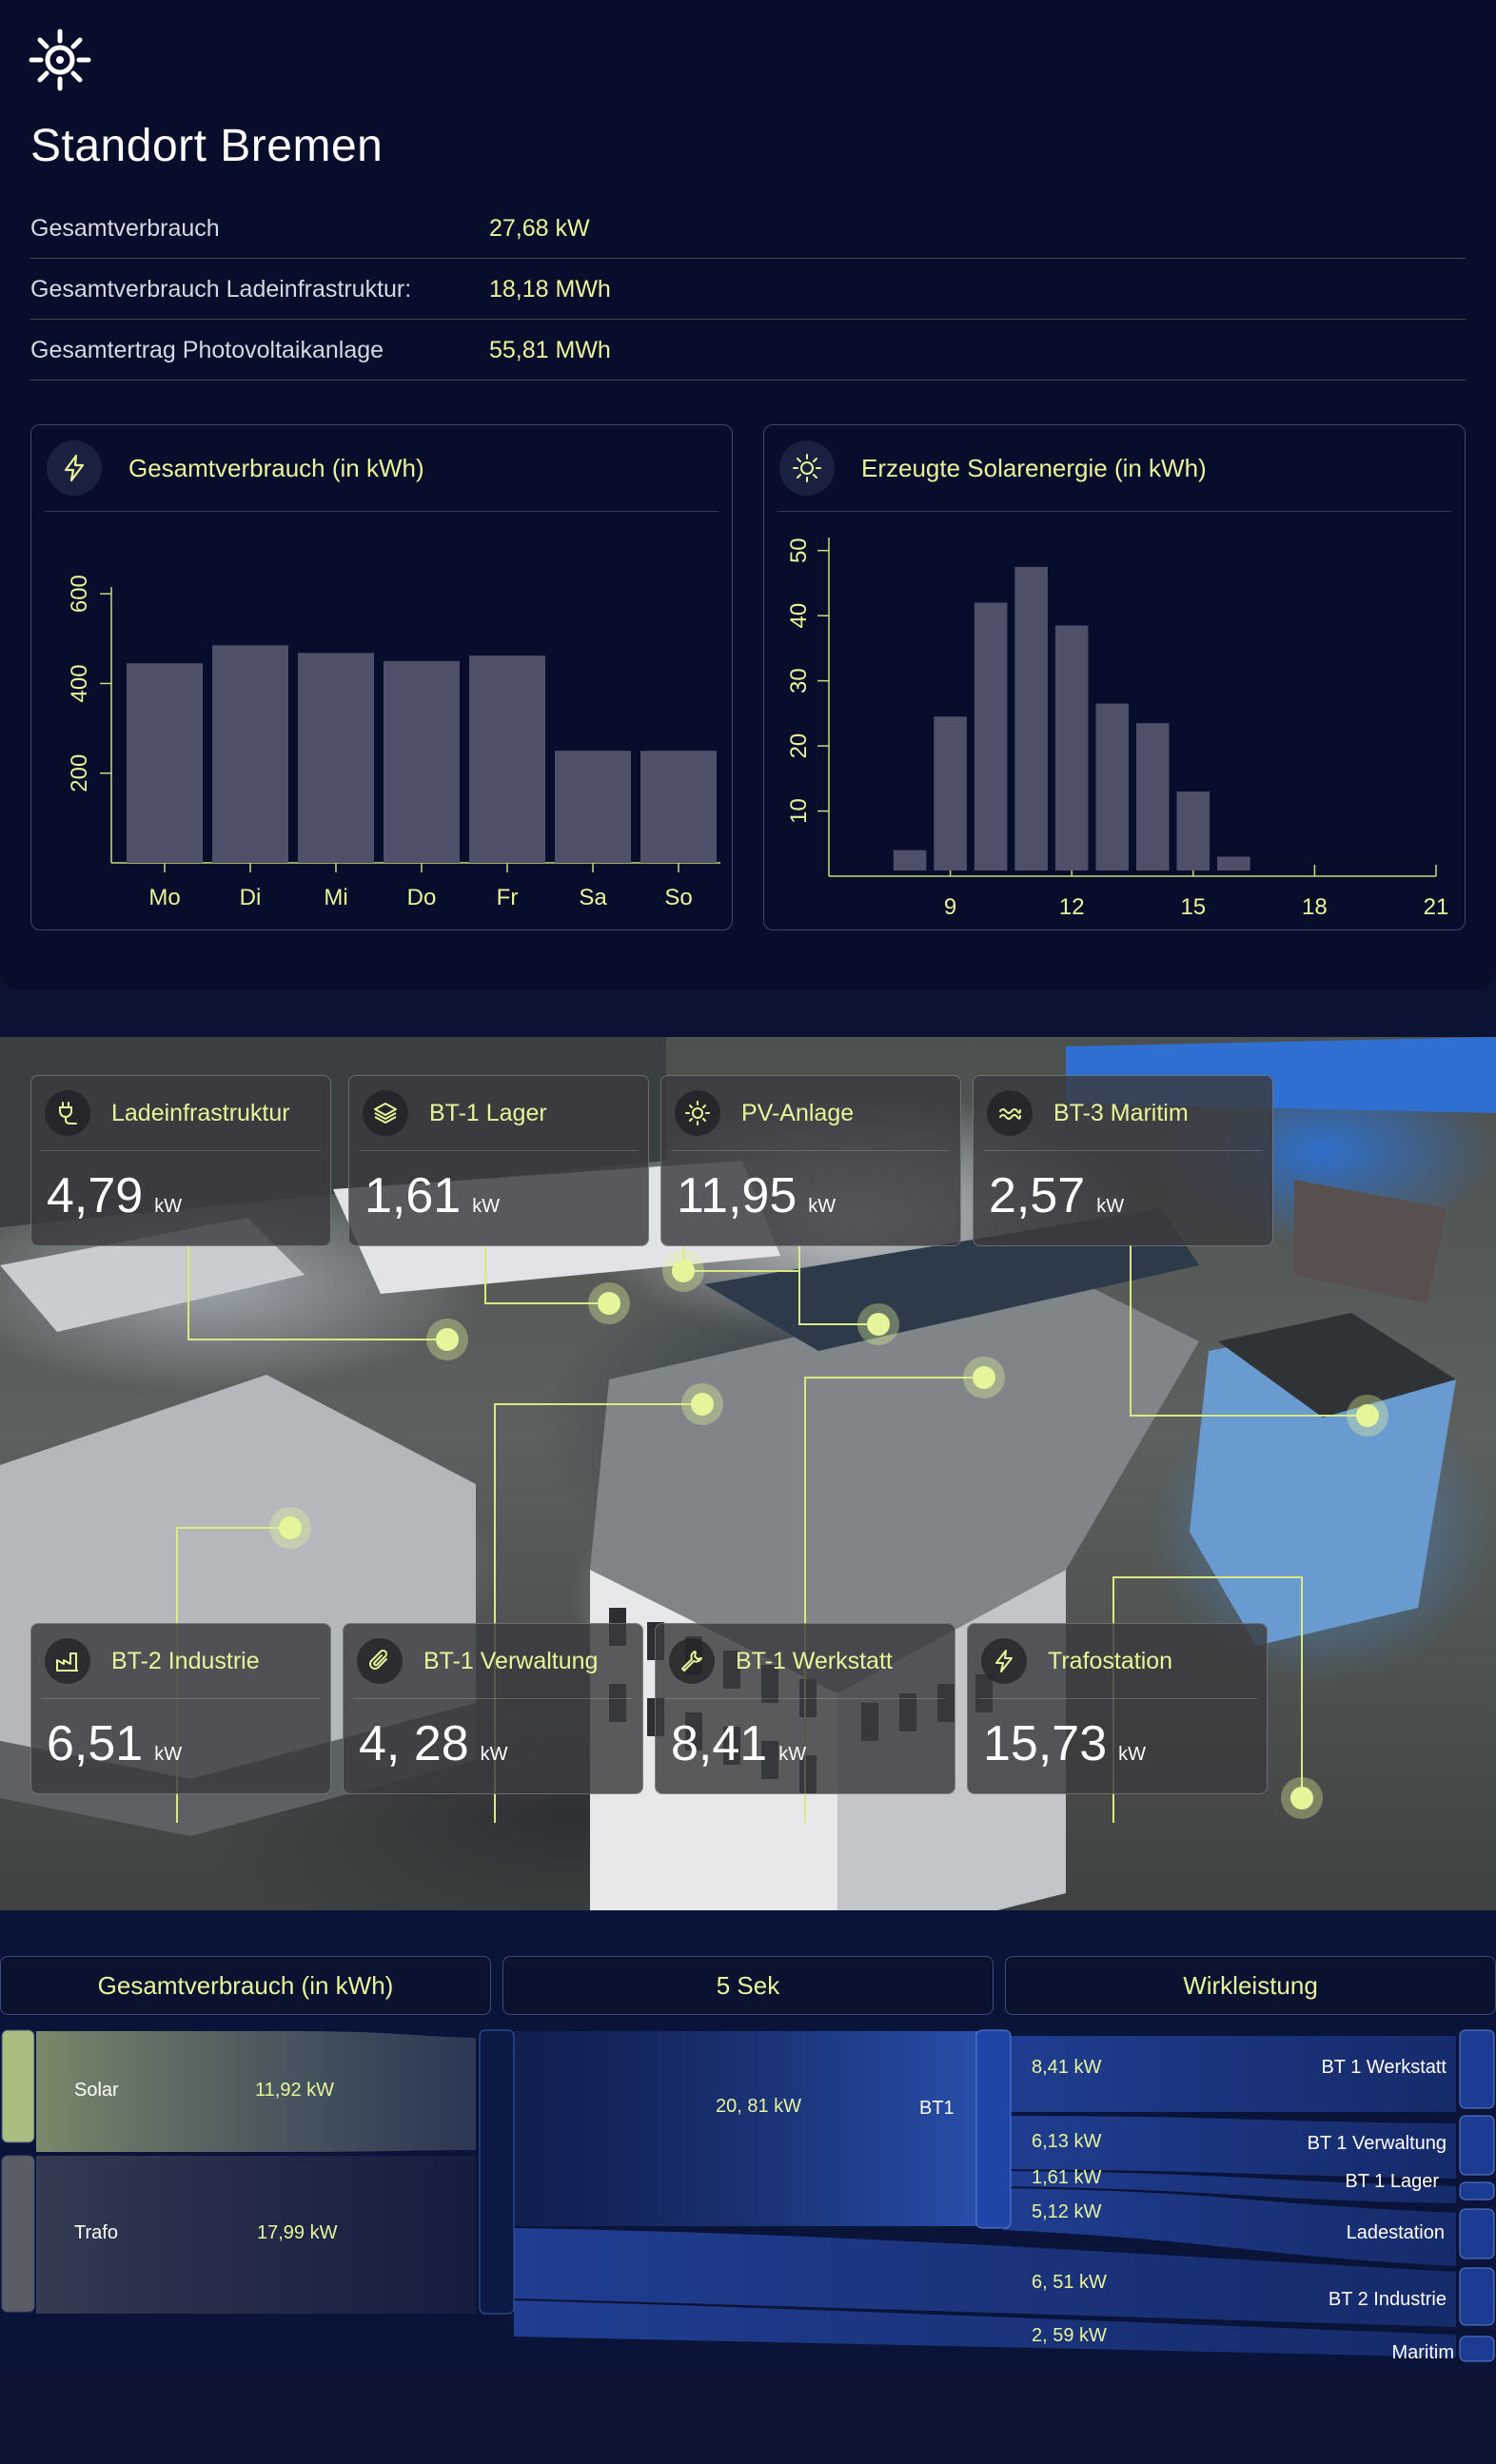 This screenshot has height=2464, width=1496. What do you see at coordinates (381, 468) in the screenshot?
I see `card-header: Gesamtverbrauch (in kWh)` at bounding box center [381, 468].